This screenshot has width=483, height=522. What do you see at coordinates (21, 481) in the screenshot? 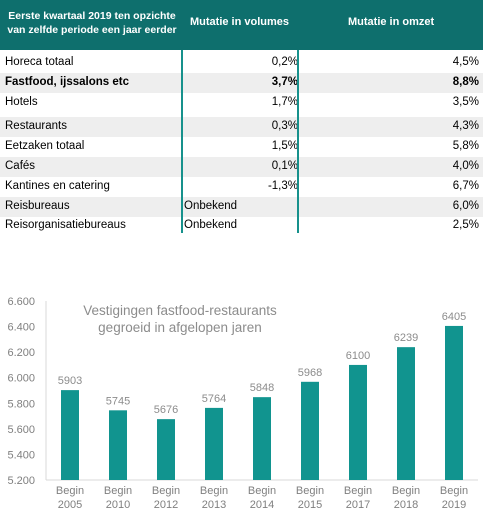
I see `y-tick-label: 5.200` at bounding box center [21, 481].